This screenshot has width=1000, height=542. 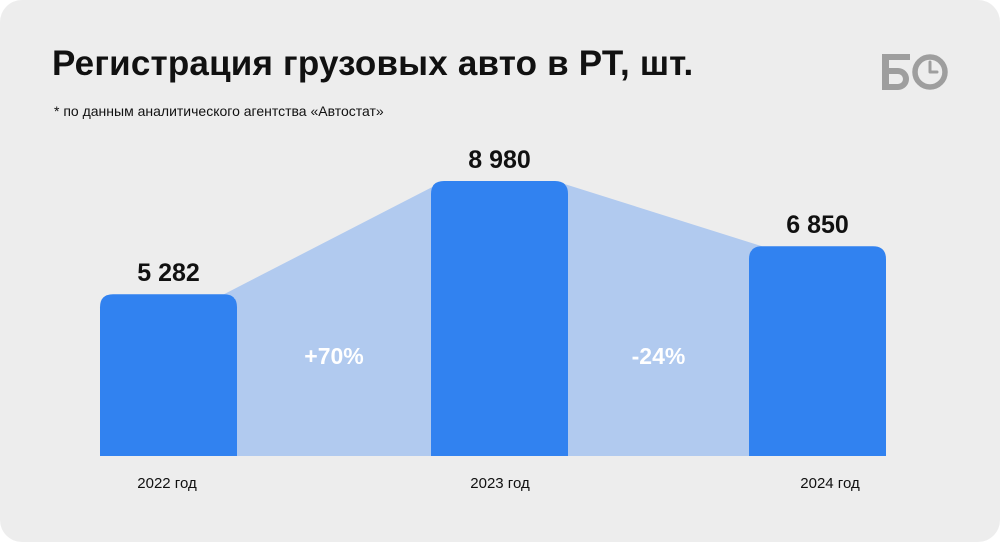 I want to click on value-label-2: 8 980, so click(x=499, y=160).